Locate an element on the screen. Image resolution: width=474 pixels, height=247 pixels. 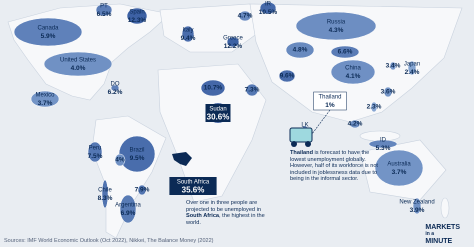
value-label: 6.9% is located at coordinates (128, 213).